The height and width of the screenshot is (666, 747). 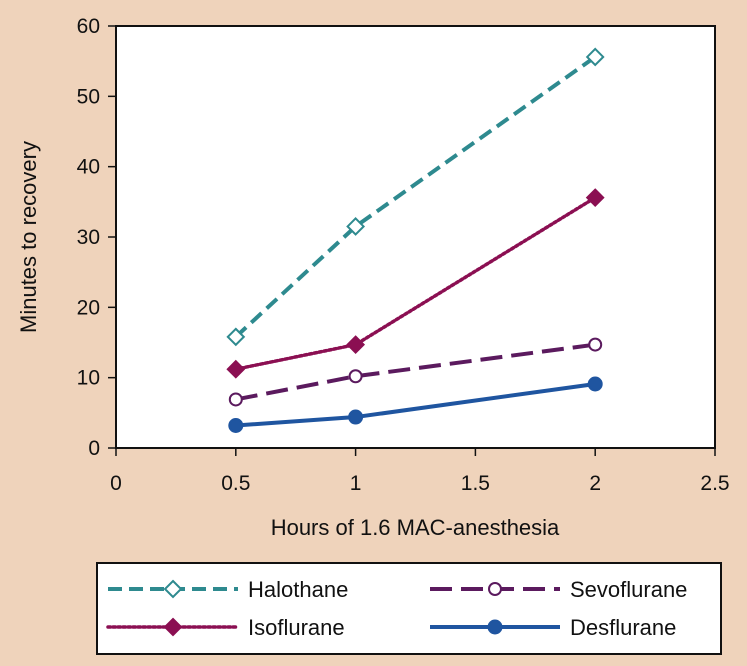 I want to click on legend-box, so click(x=409, y=608).